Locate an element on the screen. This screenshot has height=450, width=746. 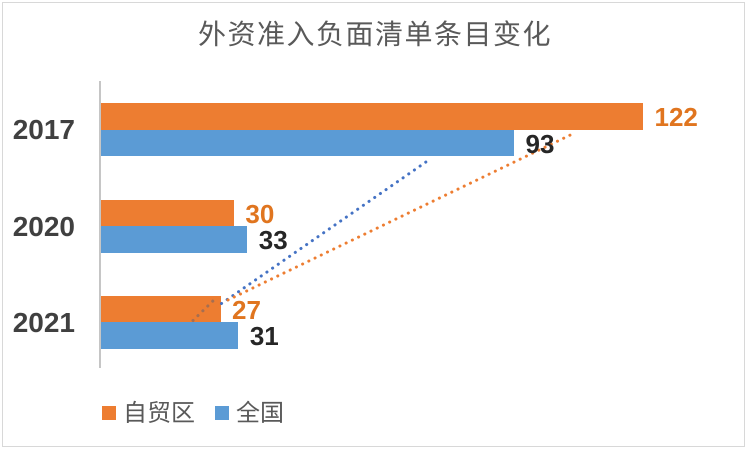
value-label-national-2021: 31 is located at coordinates (264, 336).